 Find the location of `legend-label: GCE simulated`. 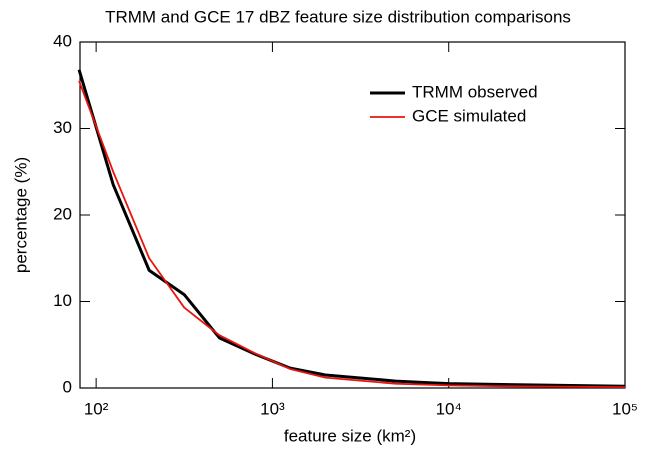

legend-label: GCE simulated is located at coordinates (469, 115).